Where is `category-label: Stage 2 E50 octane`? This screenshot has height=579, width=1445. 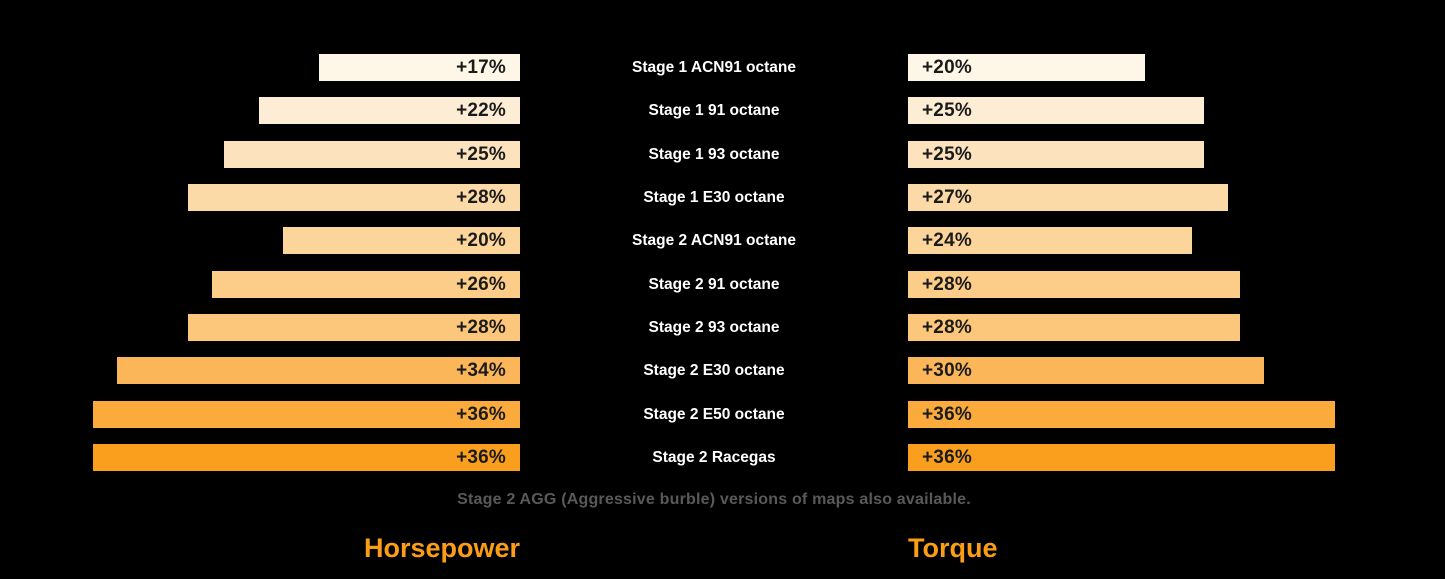 category-label: Stage 2 E50 octane is located at coordinates (714, 414).